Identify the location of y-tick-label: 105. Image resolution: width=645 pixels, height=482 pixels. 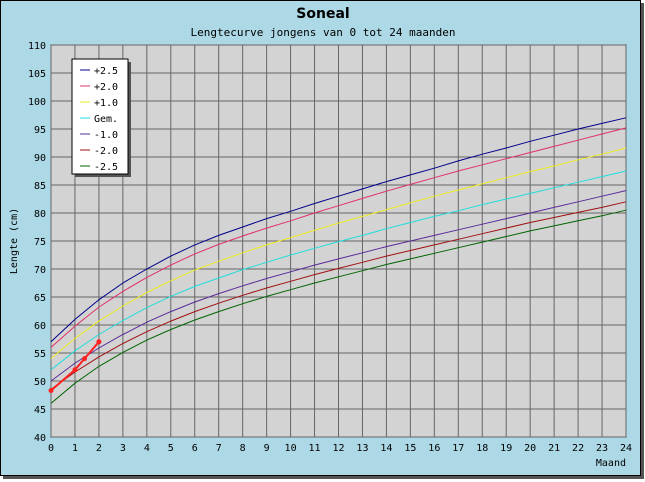
(37, 74).